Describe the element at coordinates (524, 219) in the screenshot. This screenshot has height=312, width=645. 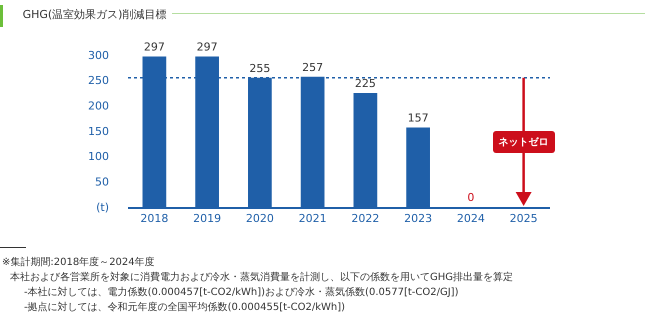
I see `x-tick-label: 2025` at that location.